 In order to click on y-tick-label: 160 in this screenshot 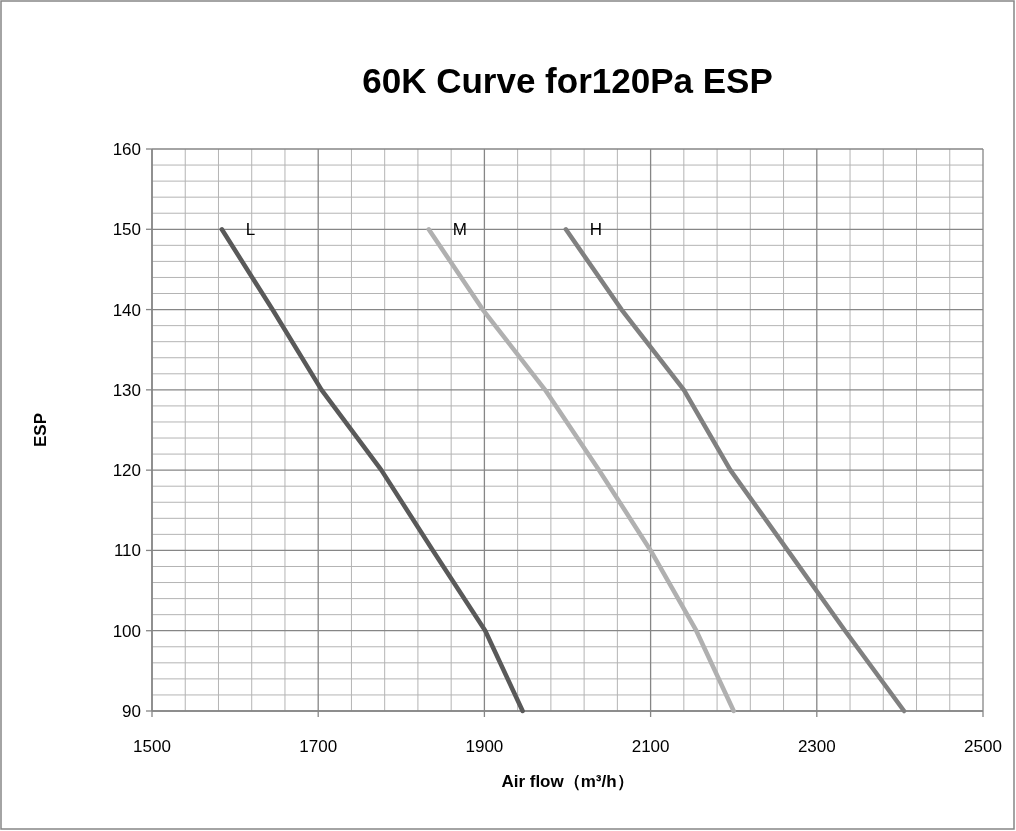, I will do `click(126, 149)`.